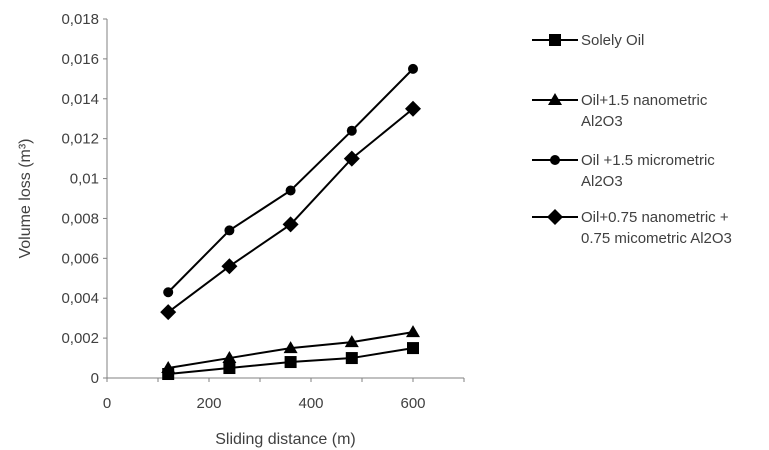 The image size is (769, 450). What do you see at coordinates (80, 99) in the screenshot?
I see `y-tick-label: 0,014` at bounding box center [80, 99].